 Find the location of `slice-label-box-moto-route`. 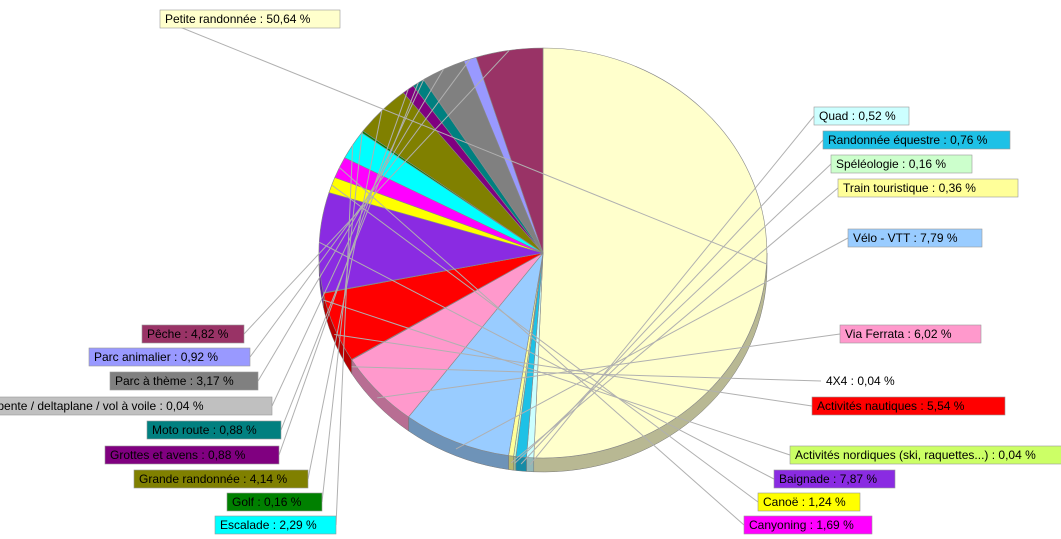

slice-label-box-moto-route is located at coordinates (214, 430).